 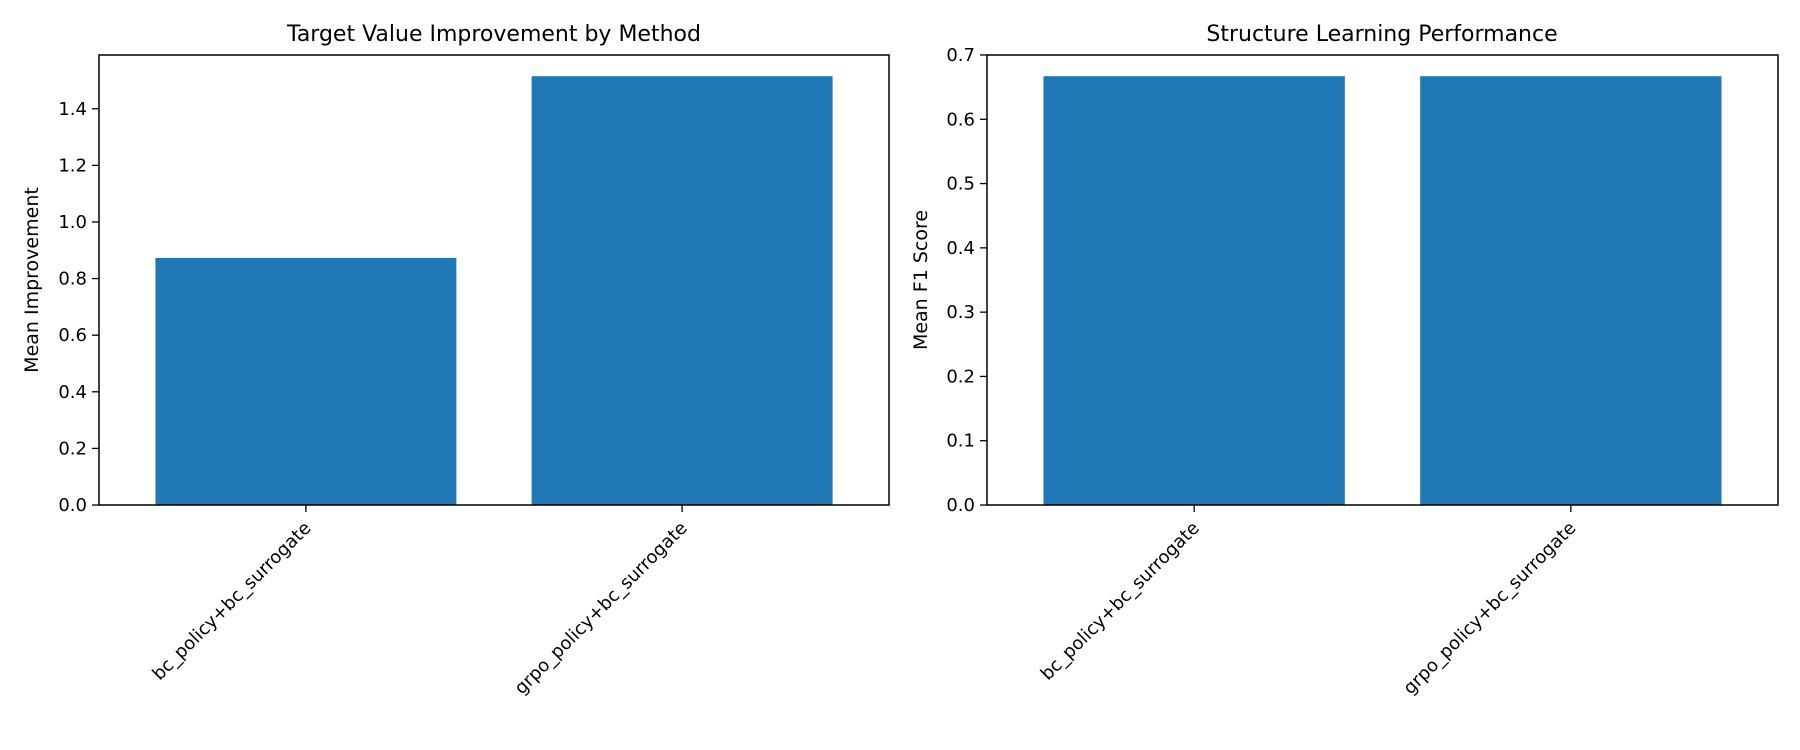 What do you see at coordinates (78, 307) in the screenshot?
I see `y-axis: 0.0 0.2 0.4 0.6 0.8 1.0 1.2 1.4` at bounding box center [78, 307].